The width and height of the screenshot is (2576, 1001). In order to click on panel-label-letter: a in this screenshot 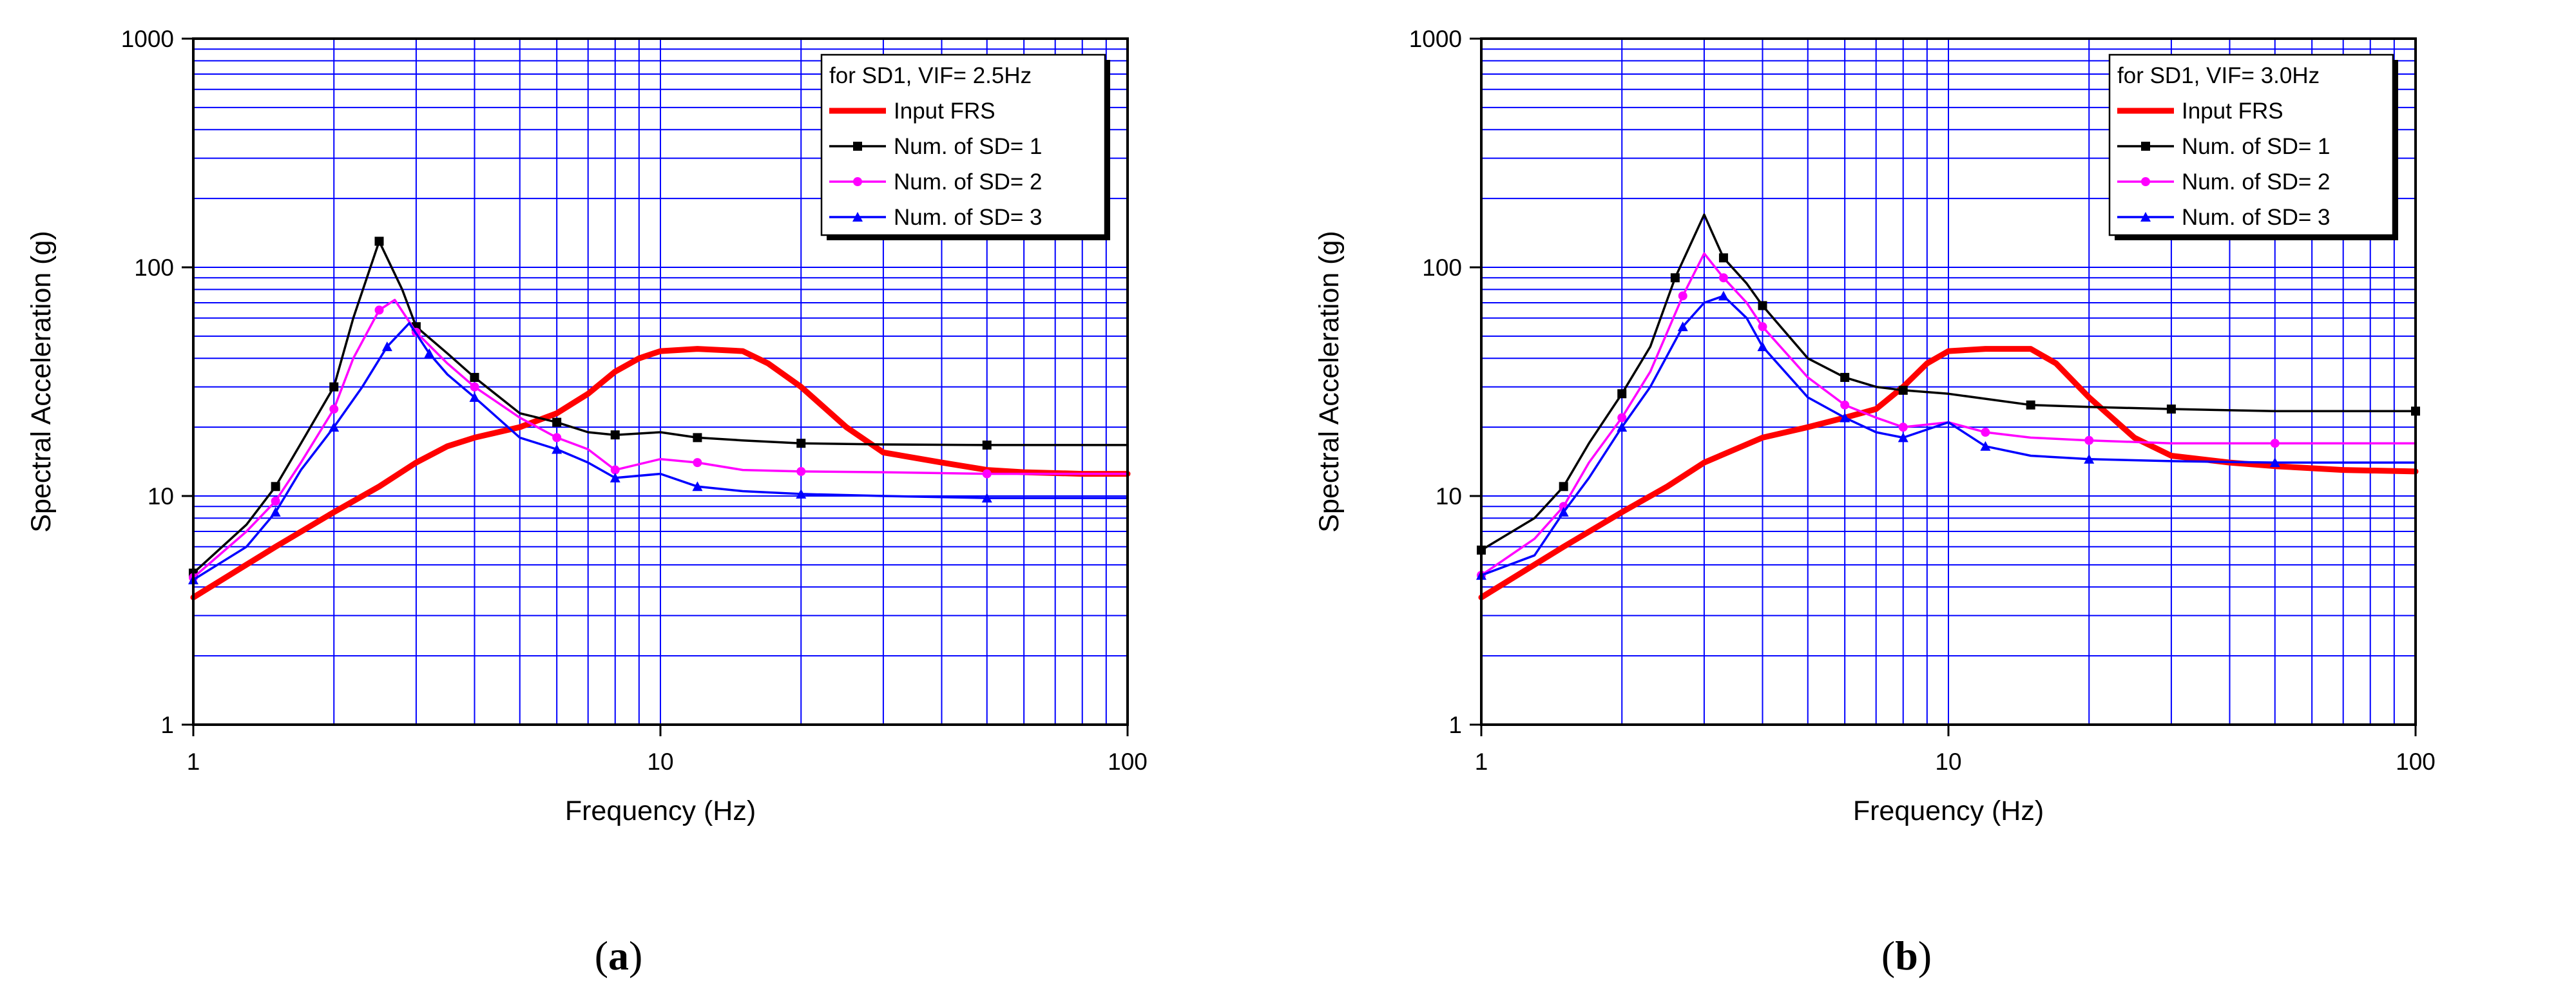, I will do `click(618, 955)`.